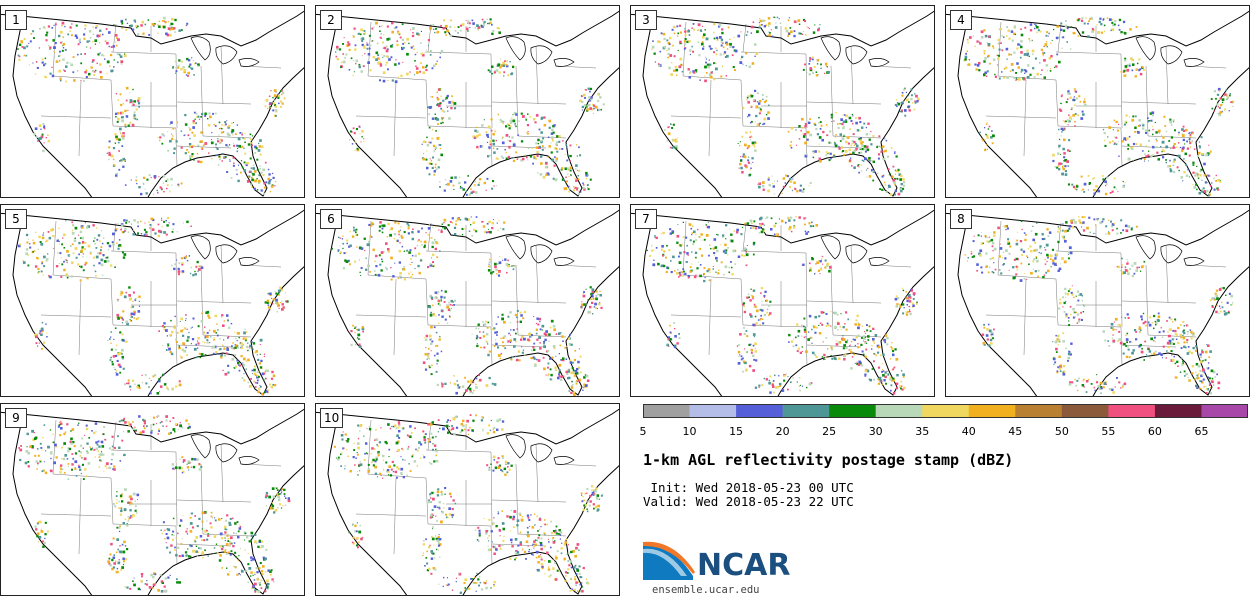 The height and width of the screenshot is (597, 1260). What do you see at coordinates (646, 20) in the screenshot?
I see `panel-label: 3` at bounding box center [646, 20].